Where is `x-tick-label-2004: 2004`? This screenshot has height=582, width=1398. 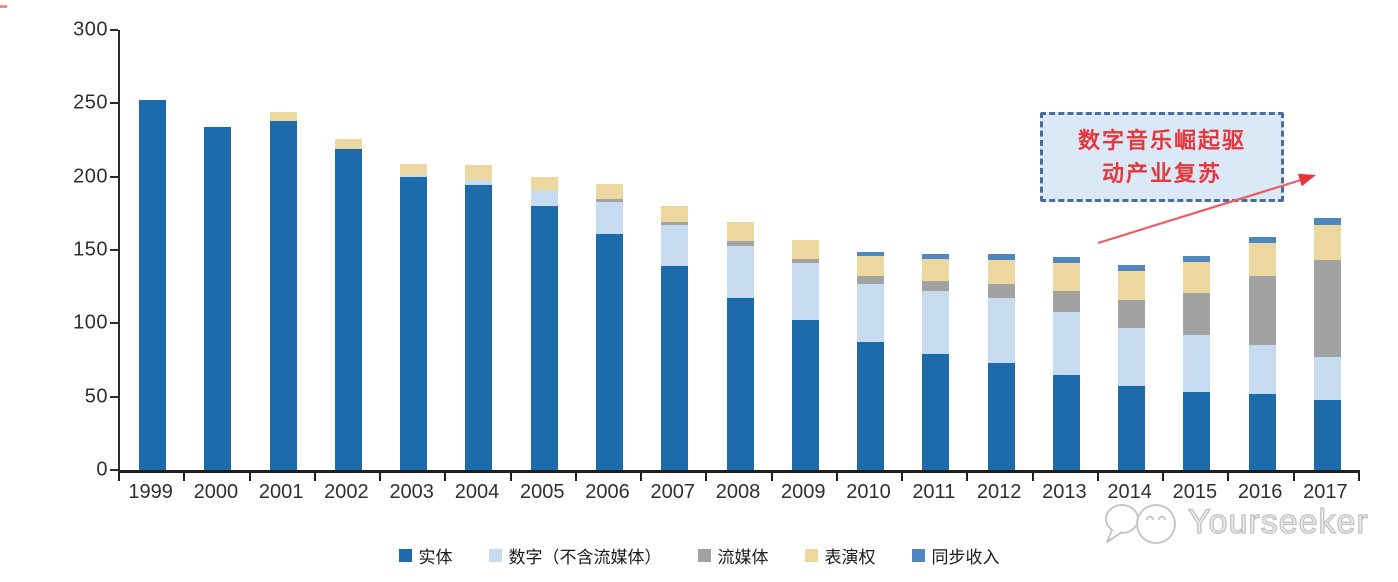 x-tick-label-2004: 2004 is located at coordinates (477, 492).